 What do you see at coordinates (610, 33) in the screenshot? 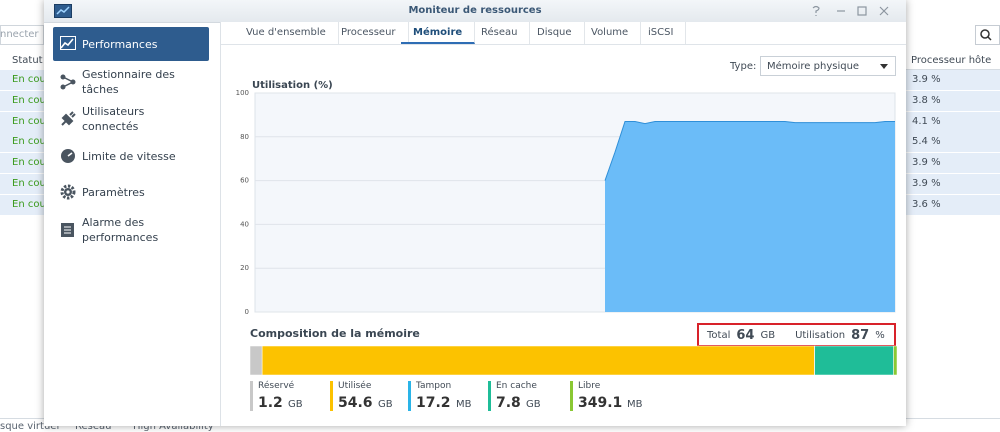
I see `tab: Volume` at bounding box center [610, 33].